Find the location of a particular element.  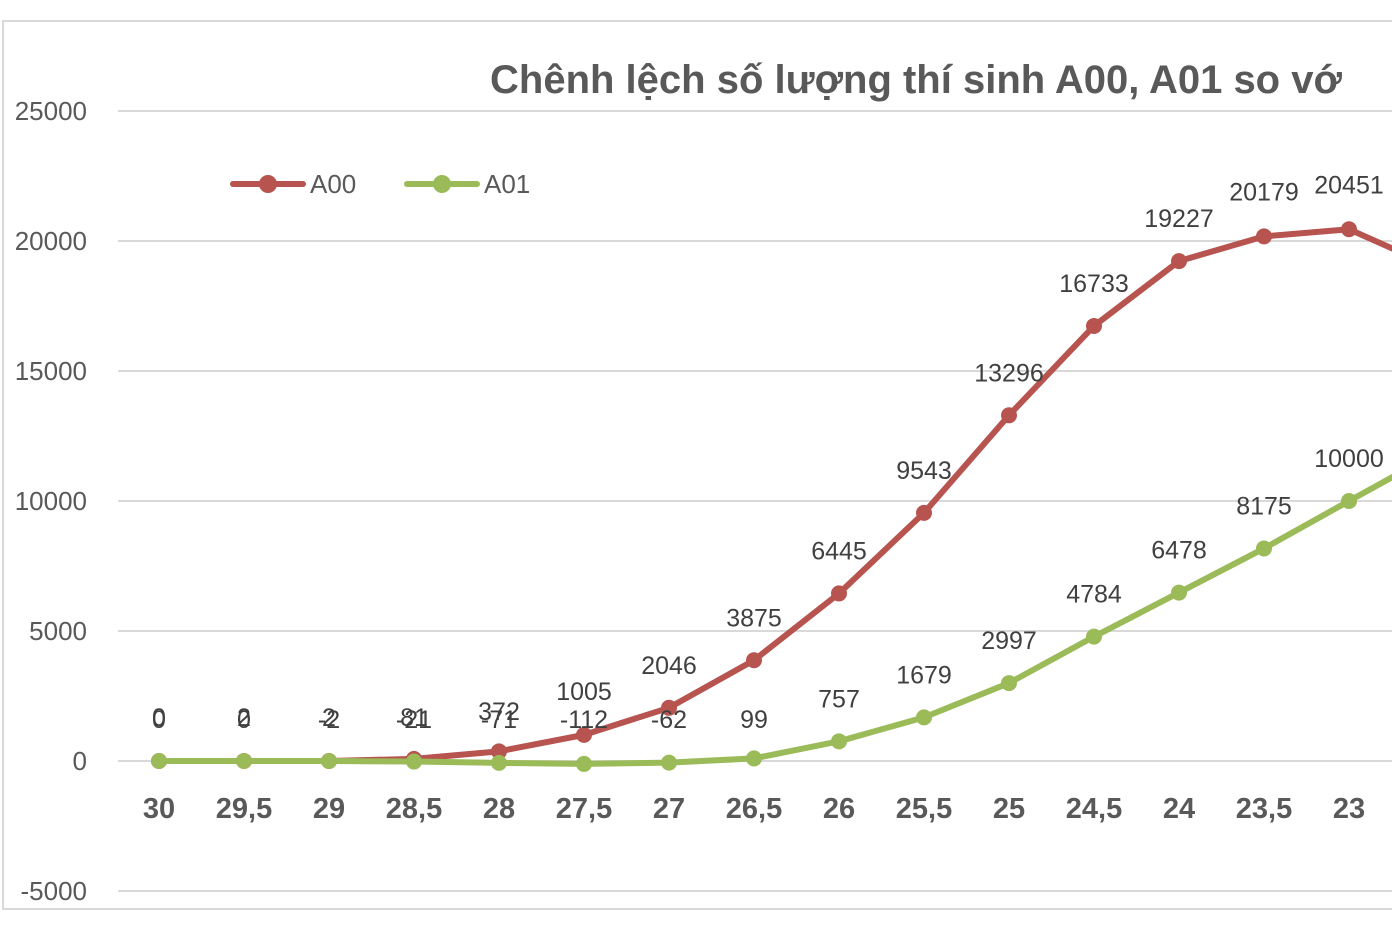

y-tick-label: 25000 is located at coordinates (51, 111).